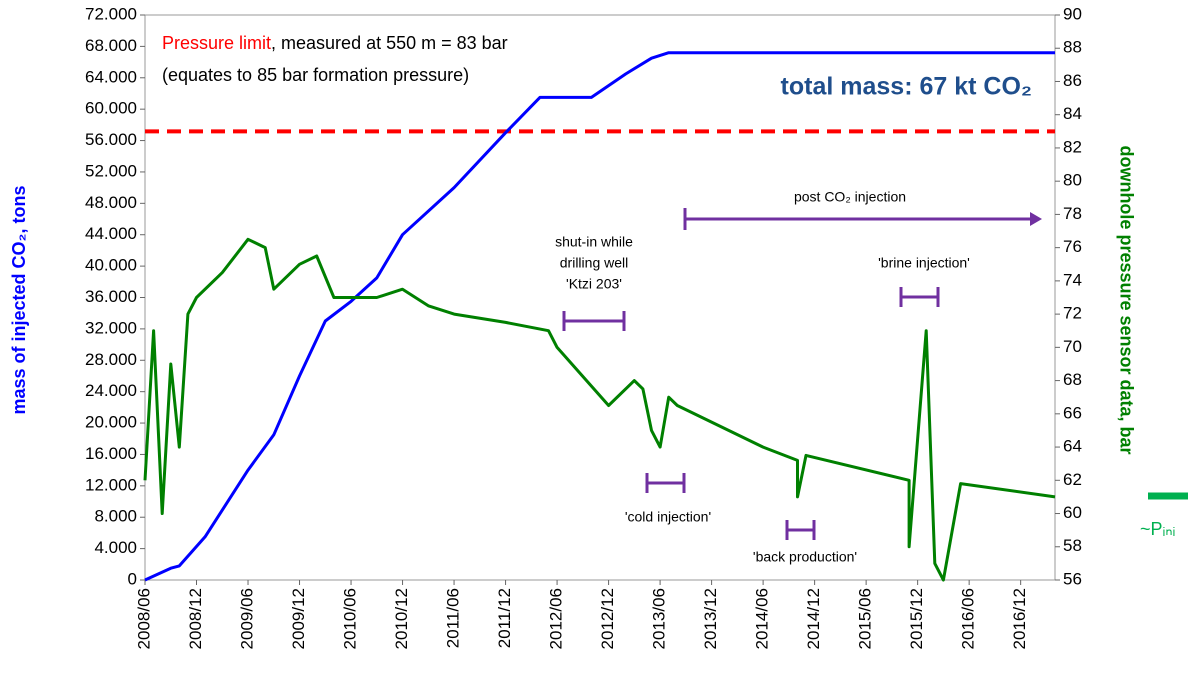 The width and height of the screenshot is (1200, 695). Describe the element at coordinates (1126, 299) in the screenshot. I see `y2-axis-label: downhole pressure sensor data, bar` at that location.